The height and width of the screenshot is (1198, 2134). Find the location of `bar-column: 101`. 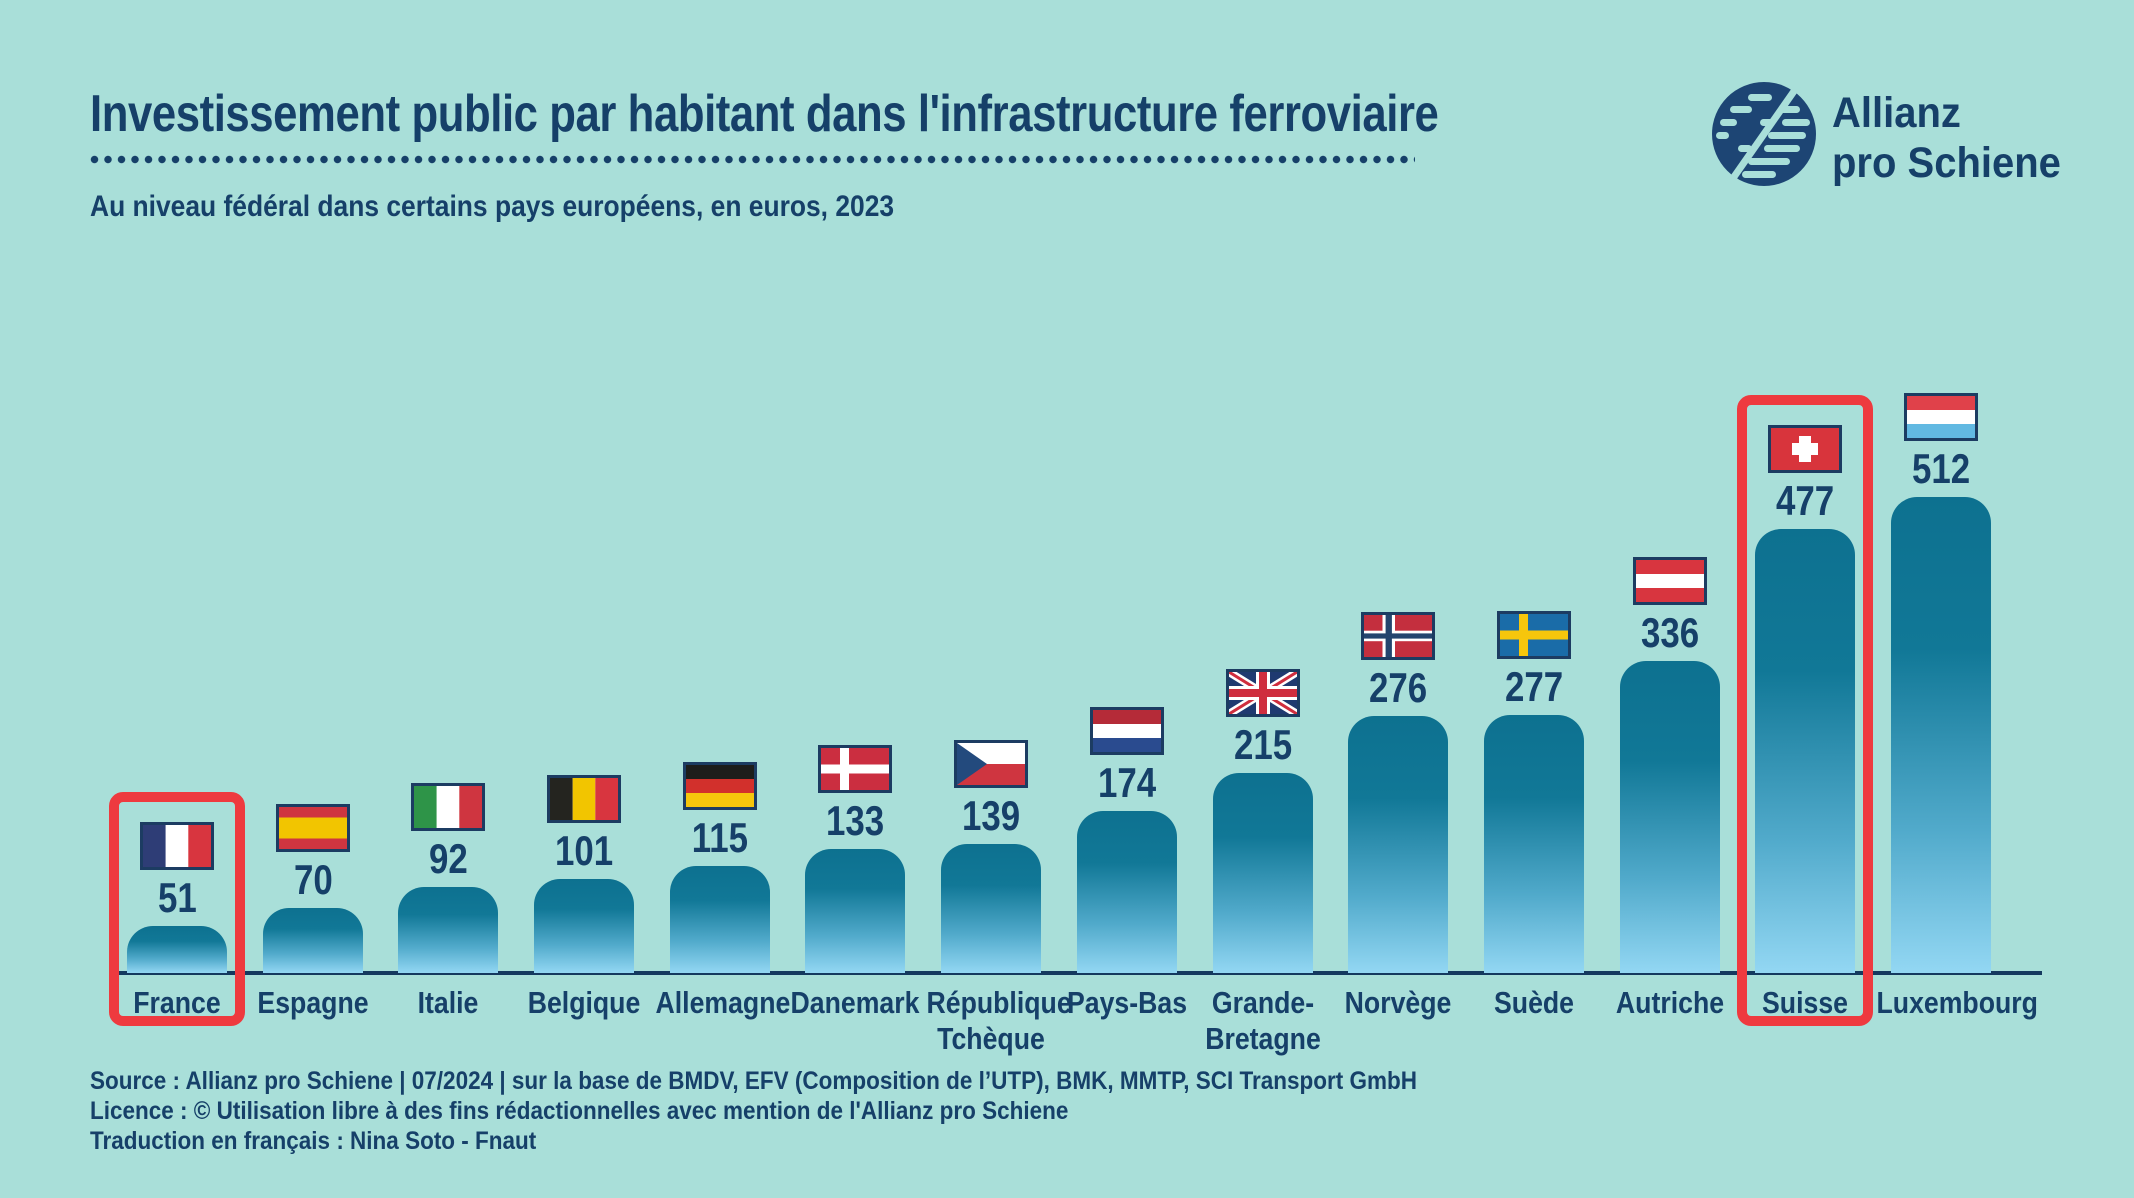

bar-column: 101 is located at coordinates (584, 874).